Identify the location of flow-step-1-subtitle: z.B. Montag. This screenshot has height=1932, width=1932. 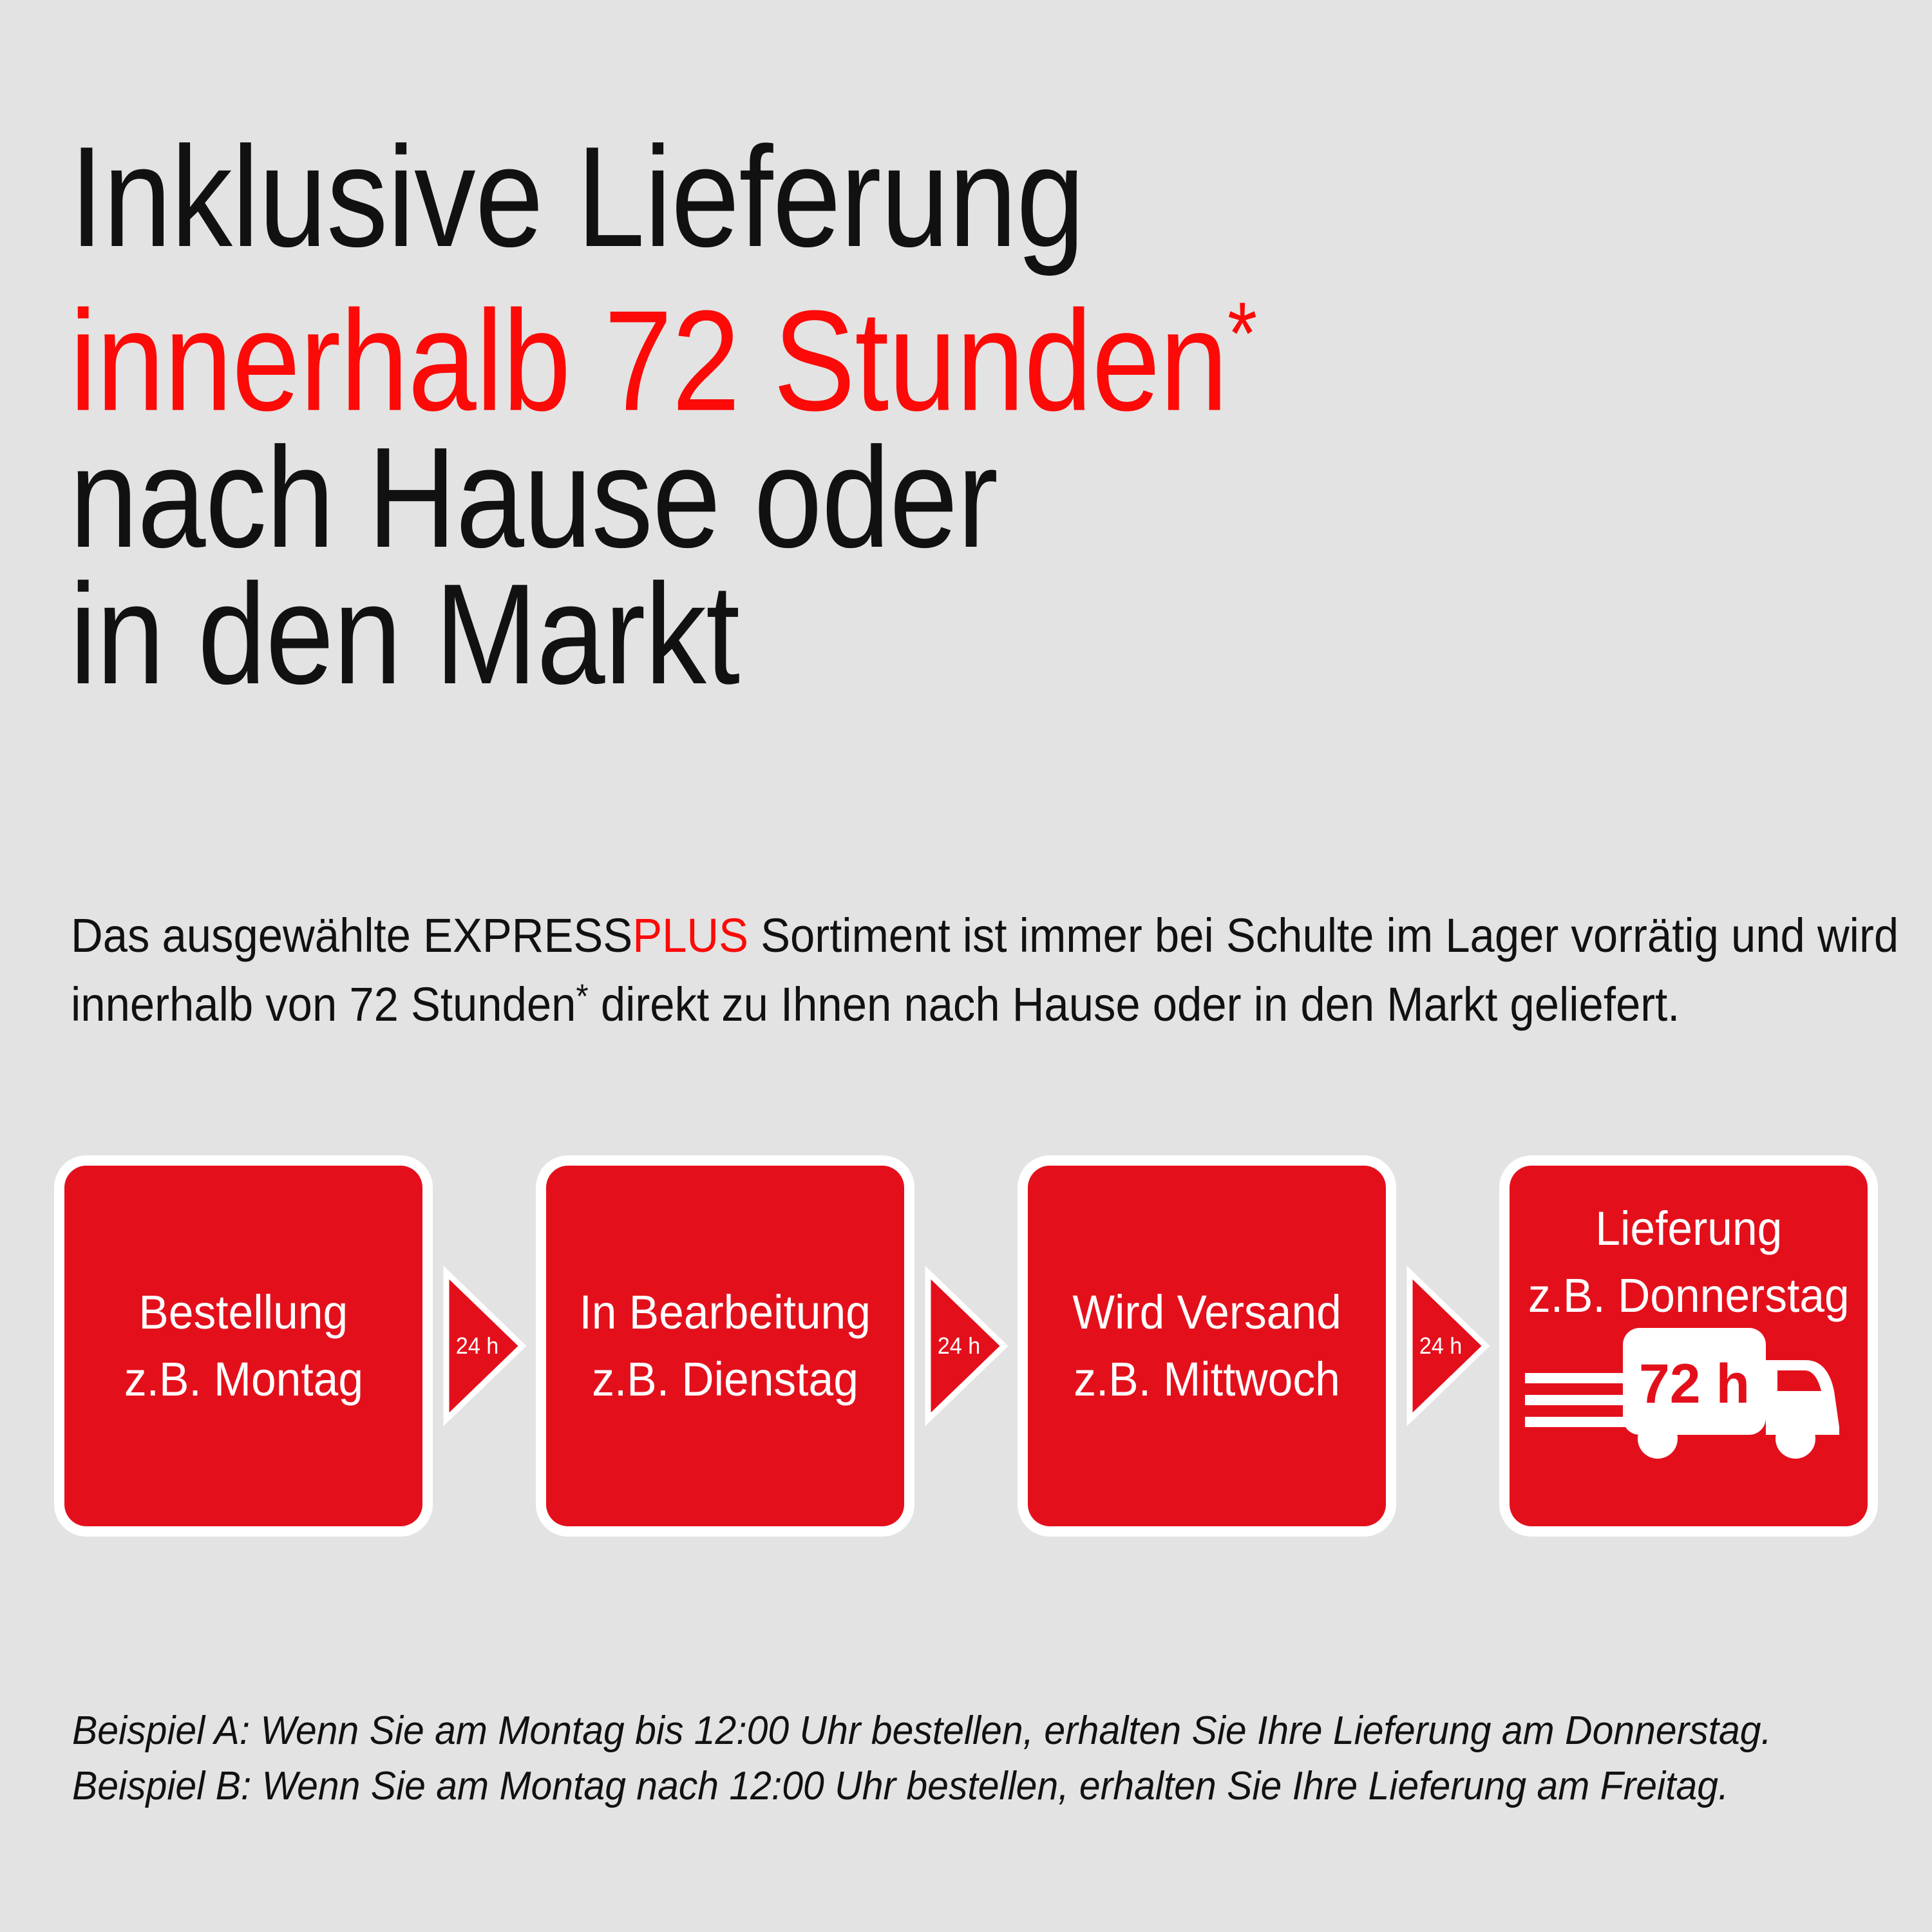
(243, 1379).